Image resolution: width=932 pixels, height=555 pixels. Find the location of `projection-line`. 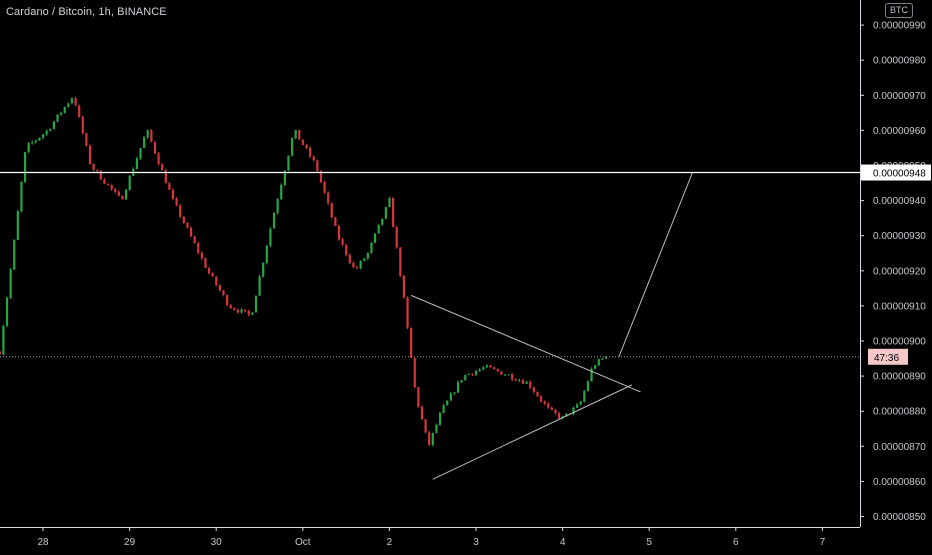

projection-line is located at coordinates (655, 264).